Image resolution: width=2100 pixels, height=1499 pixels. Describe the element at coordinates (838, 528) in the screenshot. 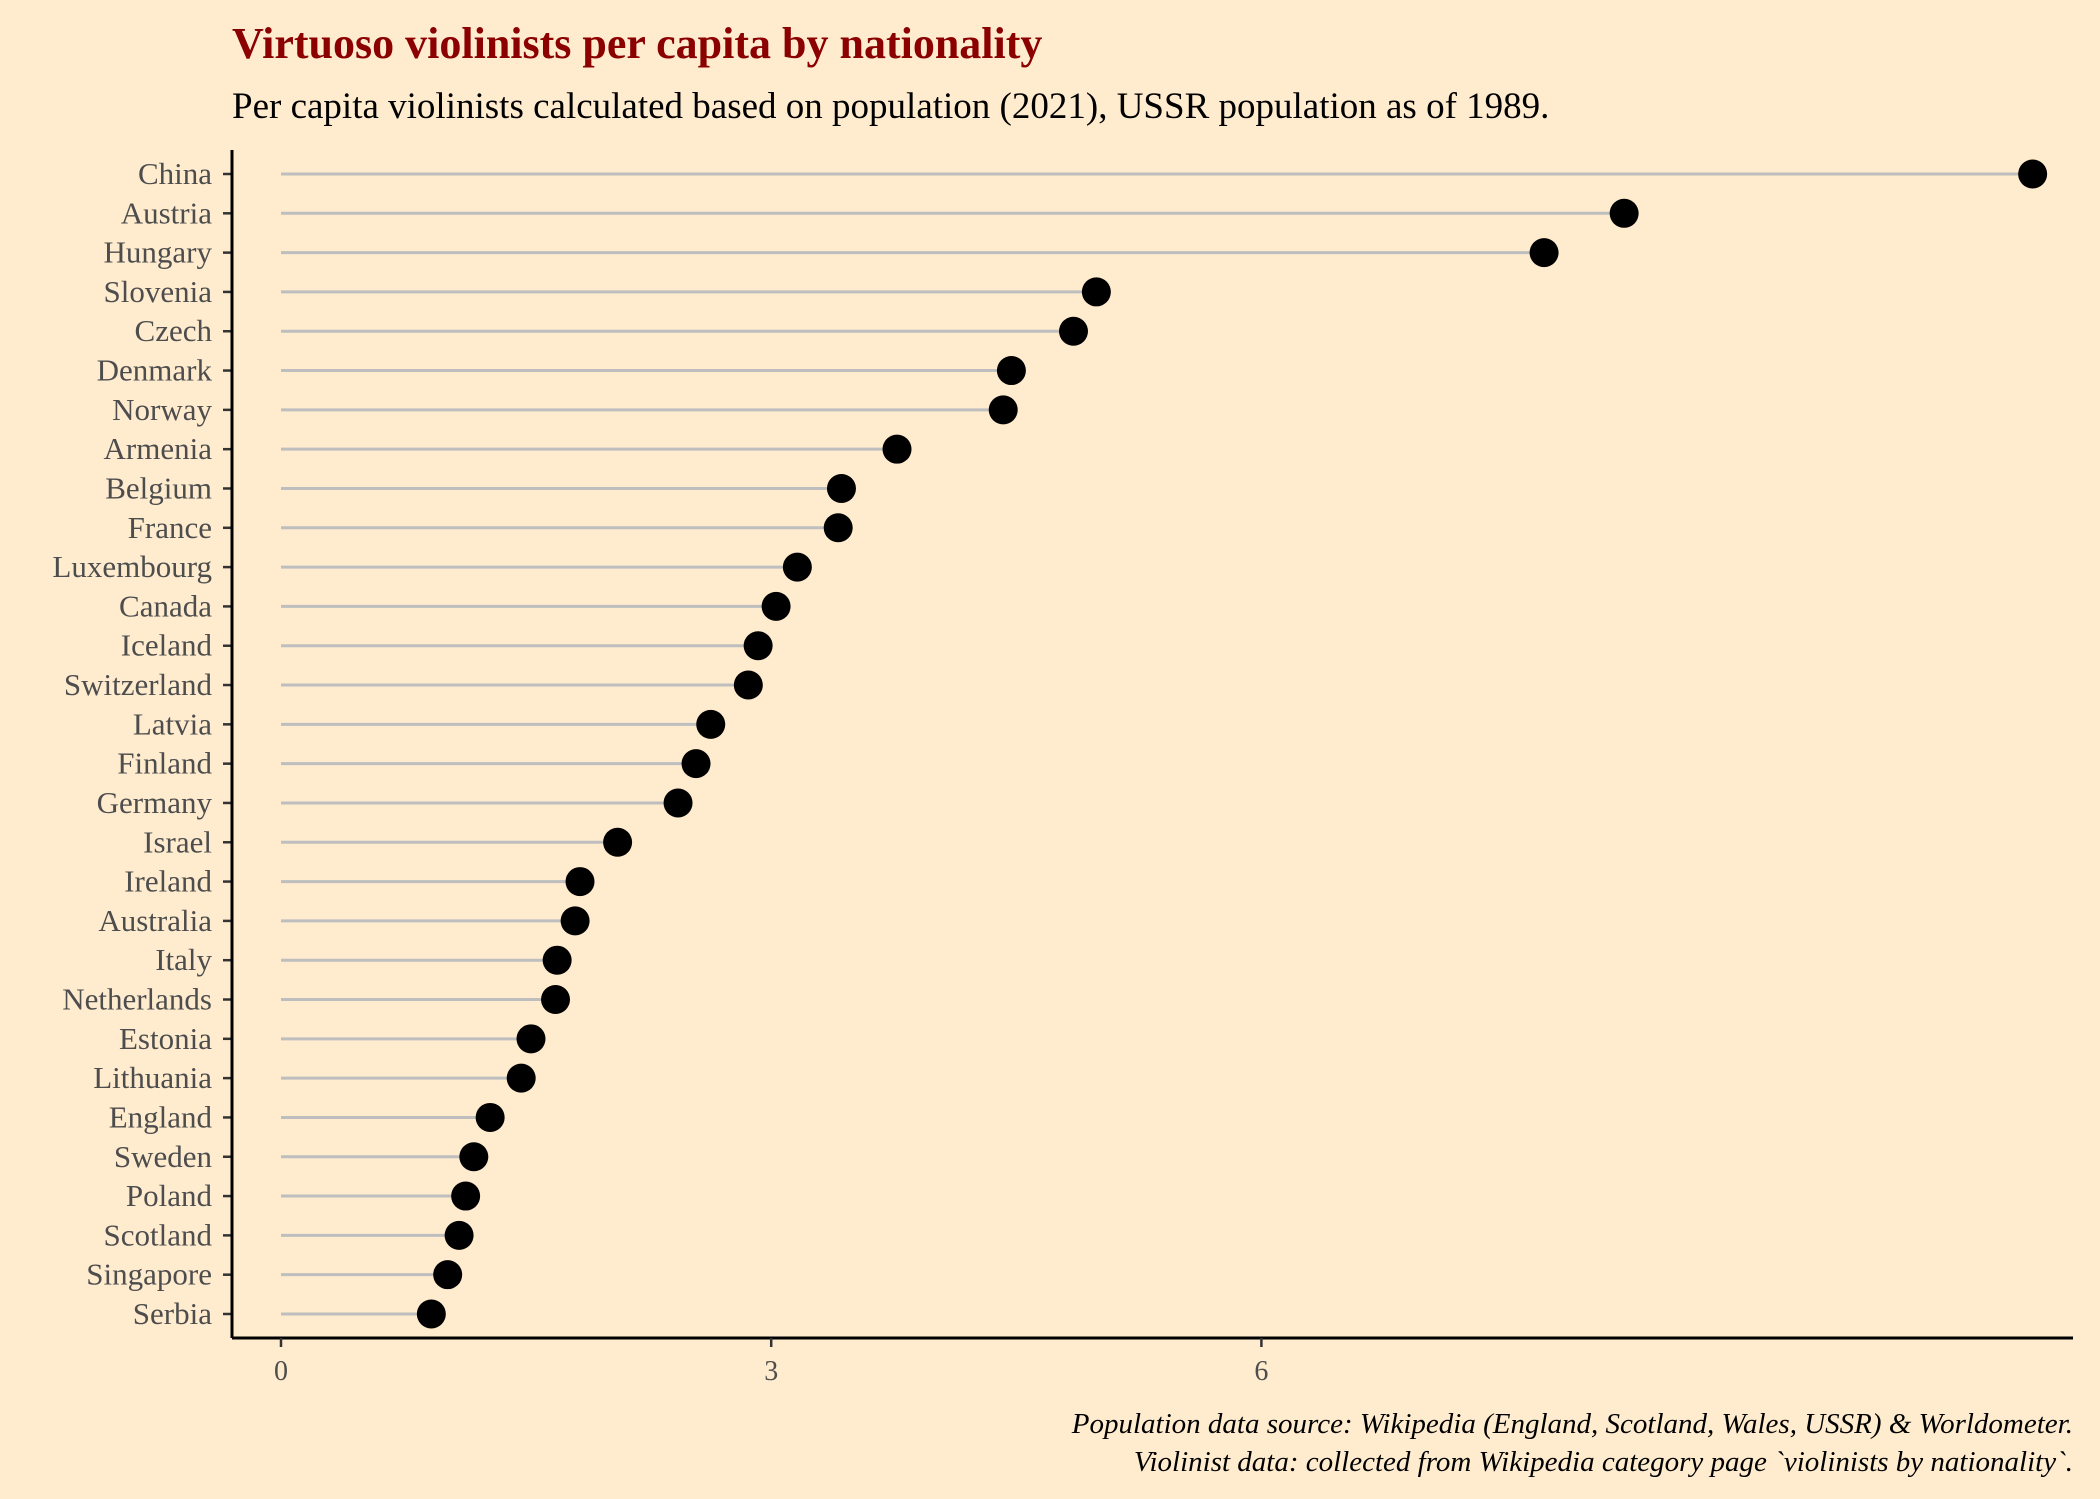

I see `point-france` at that location.